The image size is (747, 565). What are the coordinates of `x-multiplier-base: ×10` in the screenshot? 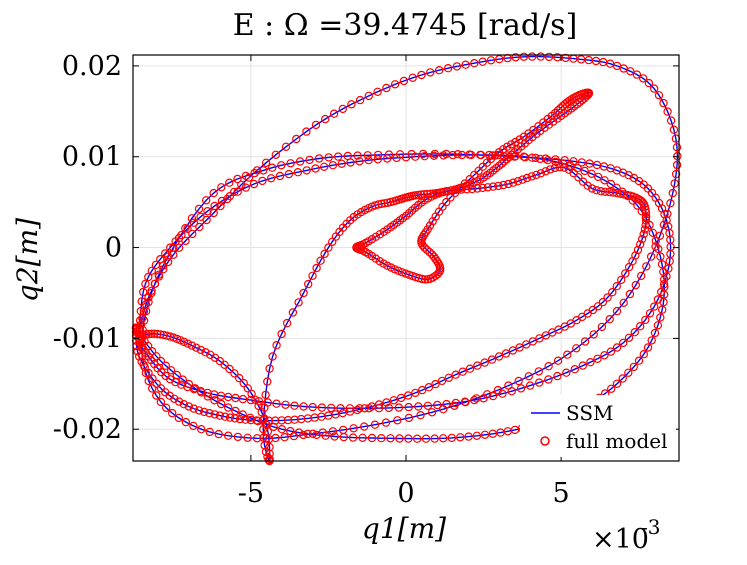 It's located at (620, 539).